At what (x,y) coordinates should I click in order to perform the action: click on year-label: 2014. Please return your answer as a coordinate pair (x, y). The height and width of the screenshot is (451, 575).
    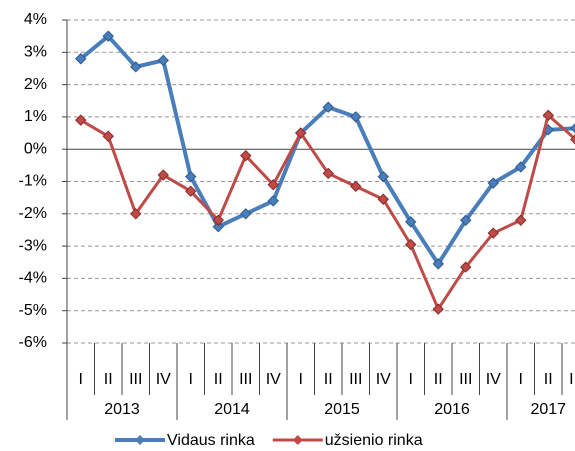
    Looking at the image, I should click on (232, 409).